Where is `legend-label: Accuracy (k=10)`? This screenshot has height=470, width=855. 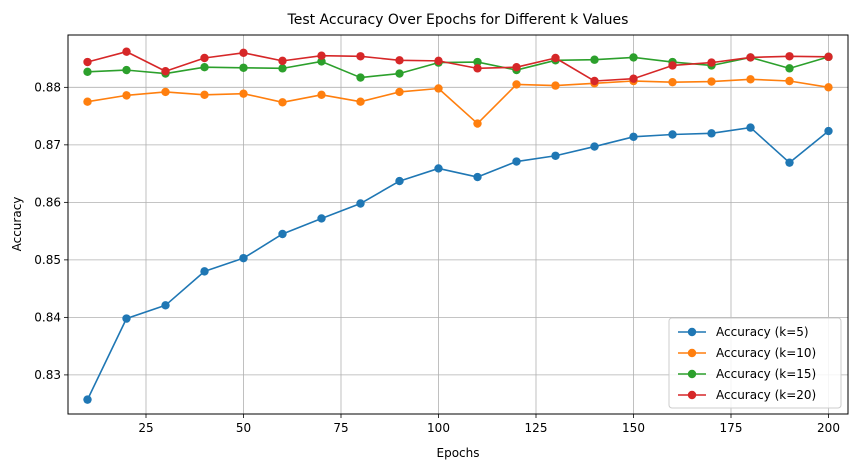
legend-label: Accuracy (k=10) is located at coordinates (766, 353).